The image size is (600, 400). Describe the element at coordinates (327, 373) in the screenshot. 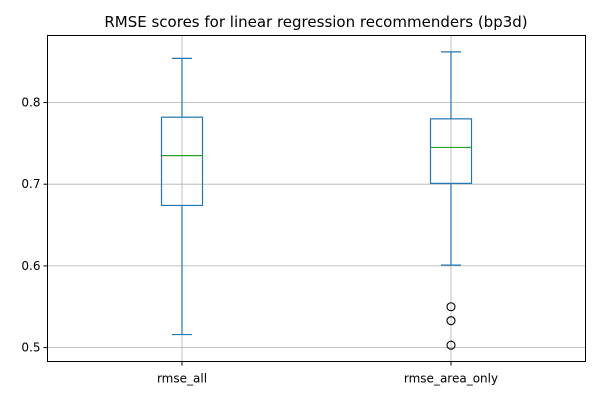

I see `x-axis-ticks: rmse_all rmse_area_only` at that location.